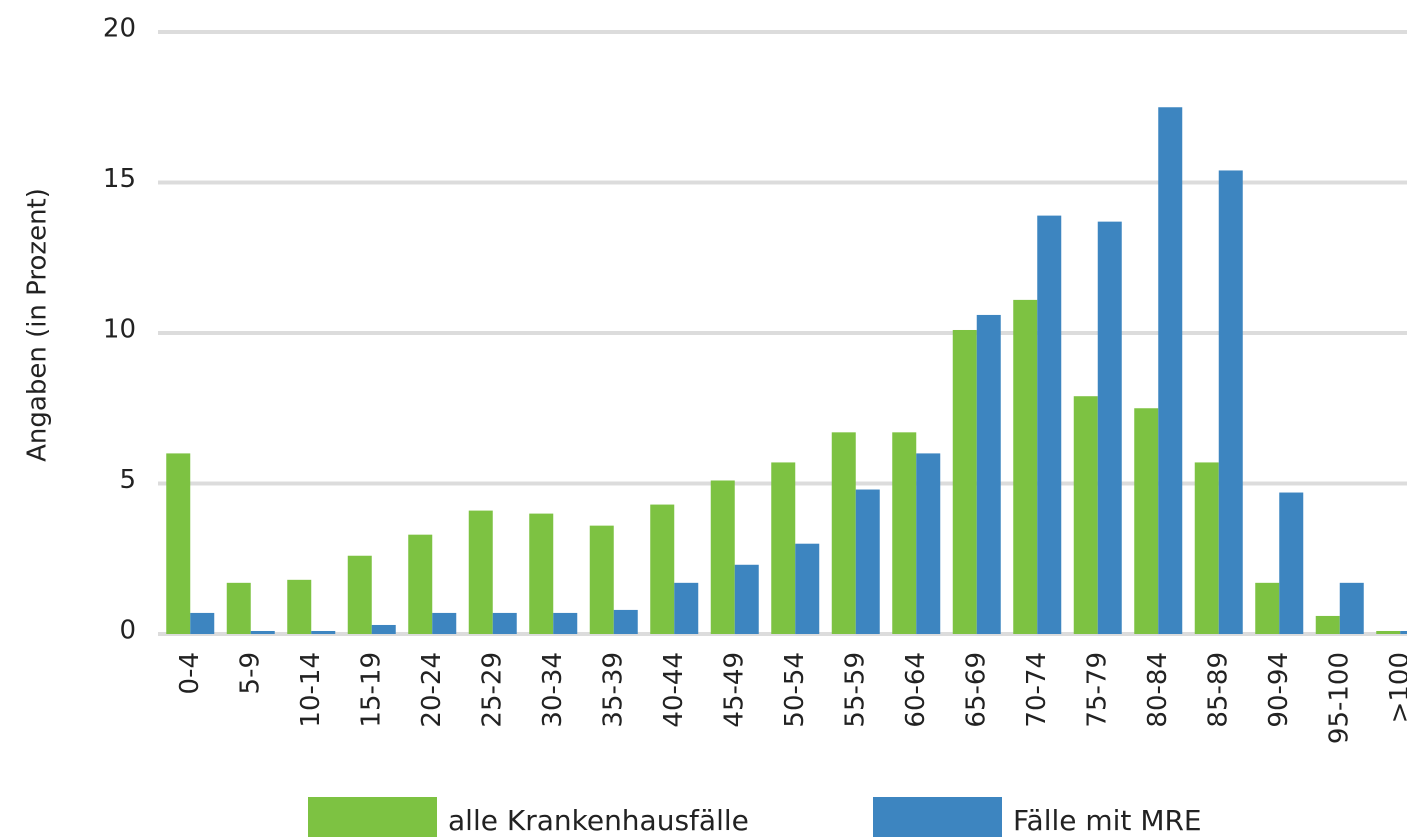 The image size is (1407, 839). What do you see at coordinates (127, 480) in the screenshot?
I see `y-tick-label: 5` at bounding box center [127, 480].